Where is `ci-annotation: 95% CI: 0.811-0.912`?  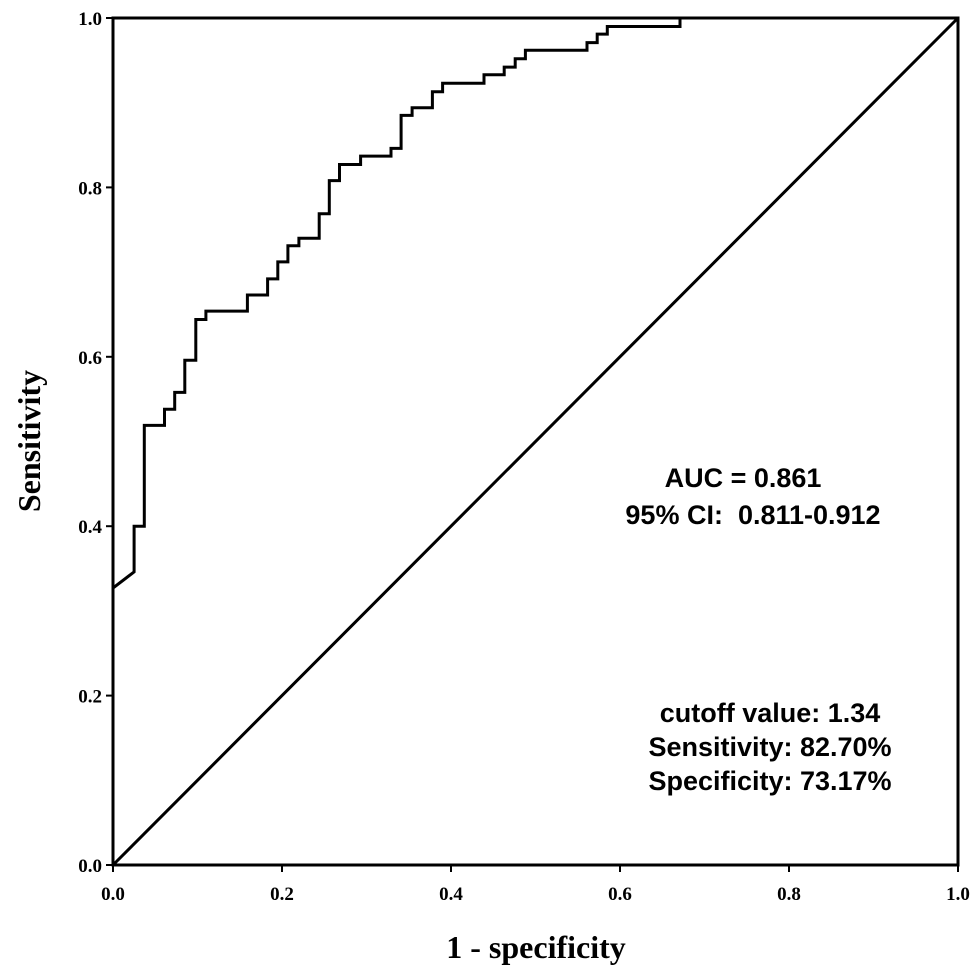 ci-annotation: 95% CI: 0.811-0.912 is located at coordinates (752, 515).